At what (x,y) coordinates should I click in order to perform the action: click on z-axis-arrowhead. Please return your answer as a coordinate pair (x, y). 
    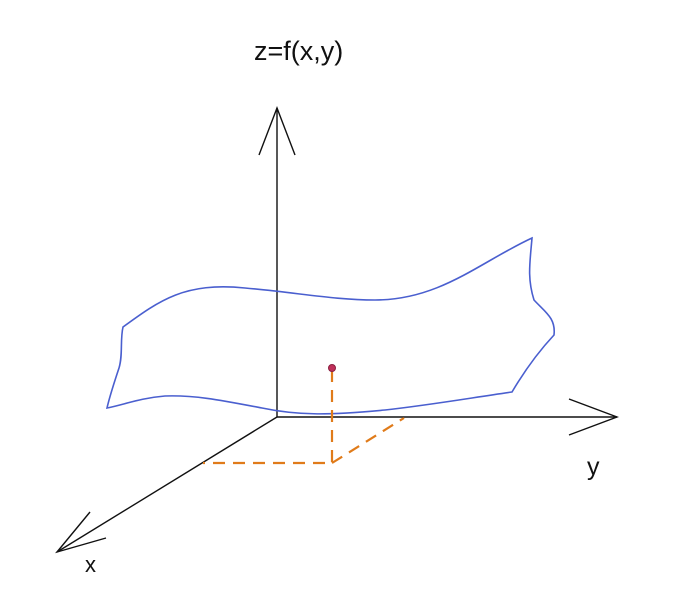
    Looking at the image, I should click on (277, 131).